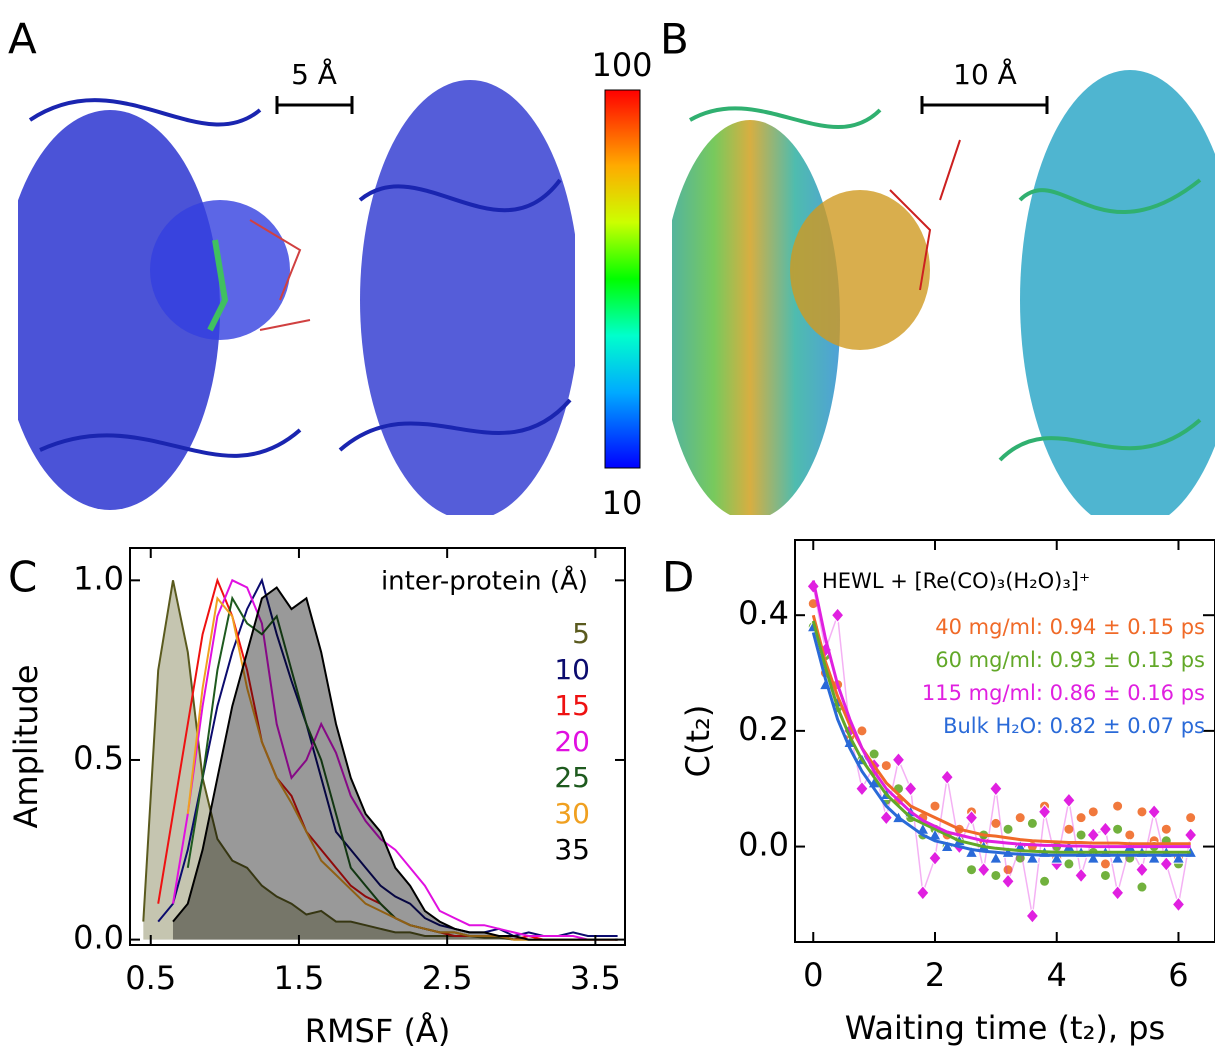  I want to click on x-tick-label: 1.5, so click(299, 978).